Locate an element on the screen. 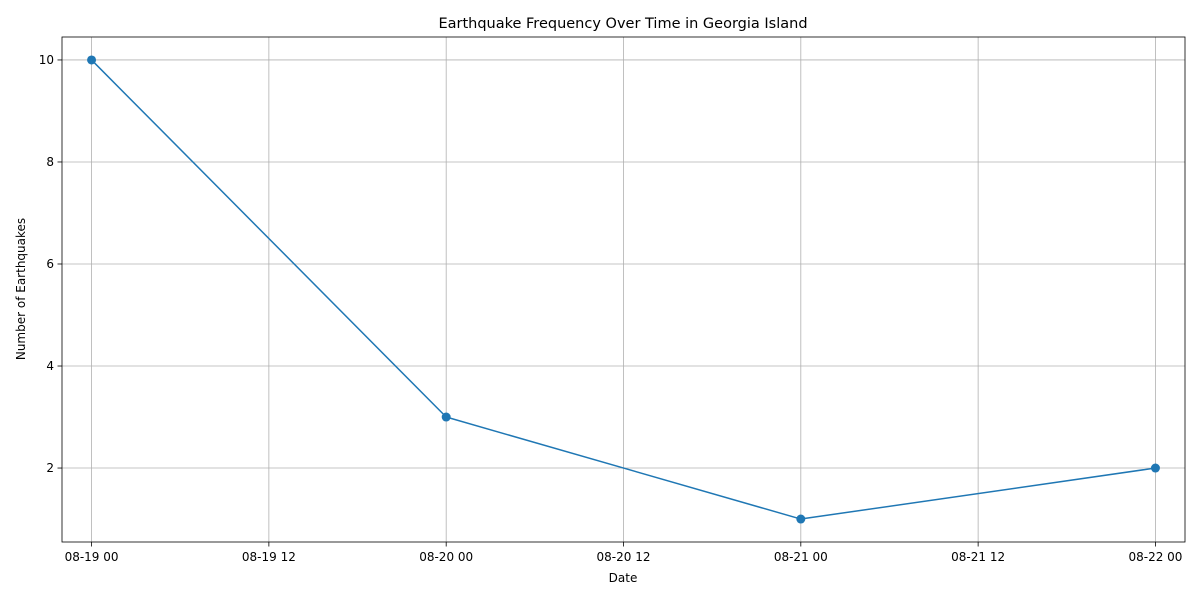 Image resolution: width=1200 pixels, height=600 pixels. x-axis-label: Date is located at coordinates (623, 578).